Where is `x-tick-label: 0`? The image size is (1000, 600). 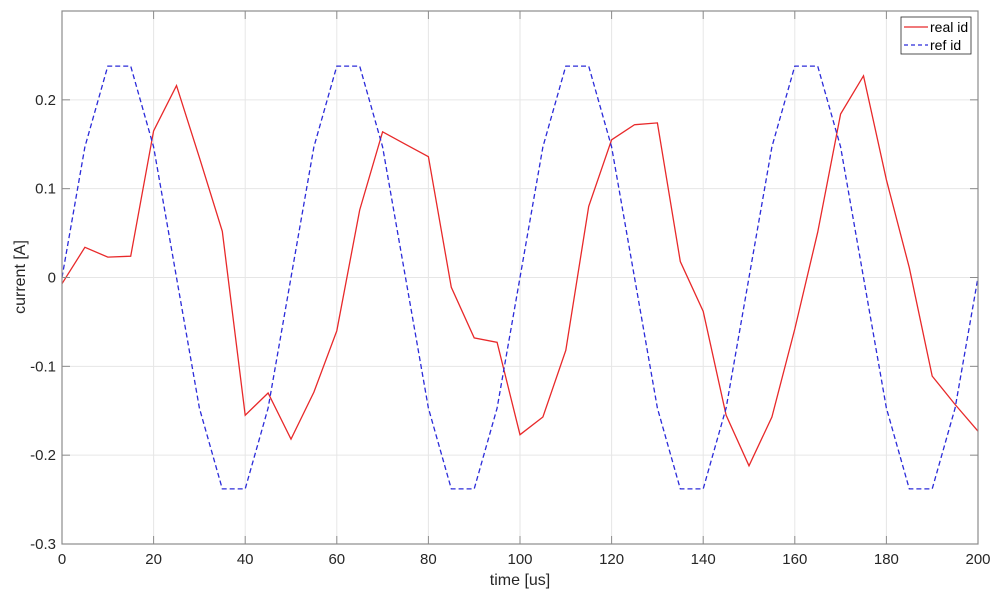
x-tick-label: 0 is located at coordinates (62, 559).